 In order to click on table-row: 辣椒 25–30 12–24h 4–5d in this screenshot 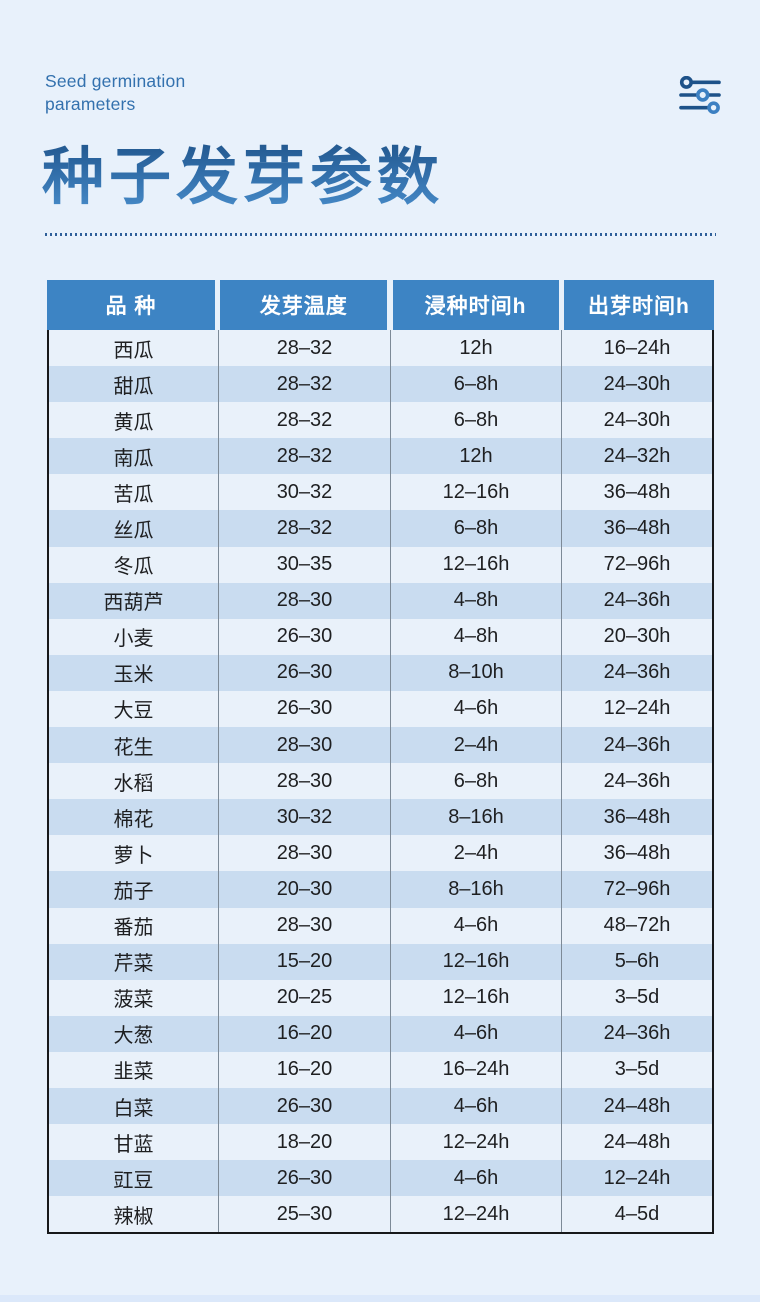, I will do `click(380, 1214)`.